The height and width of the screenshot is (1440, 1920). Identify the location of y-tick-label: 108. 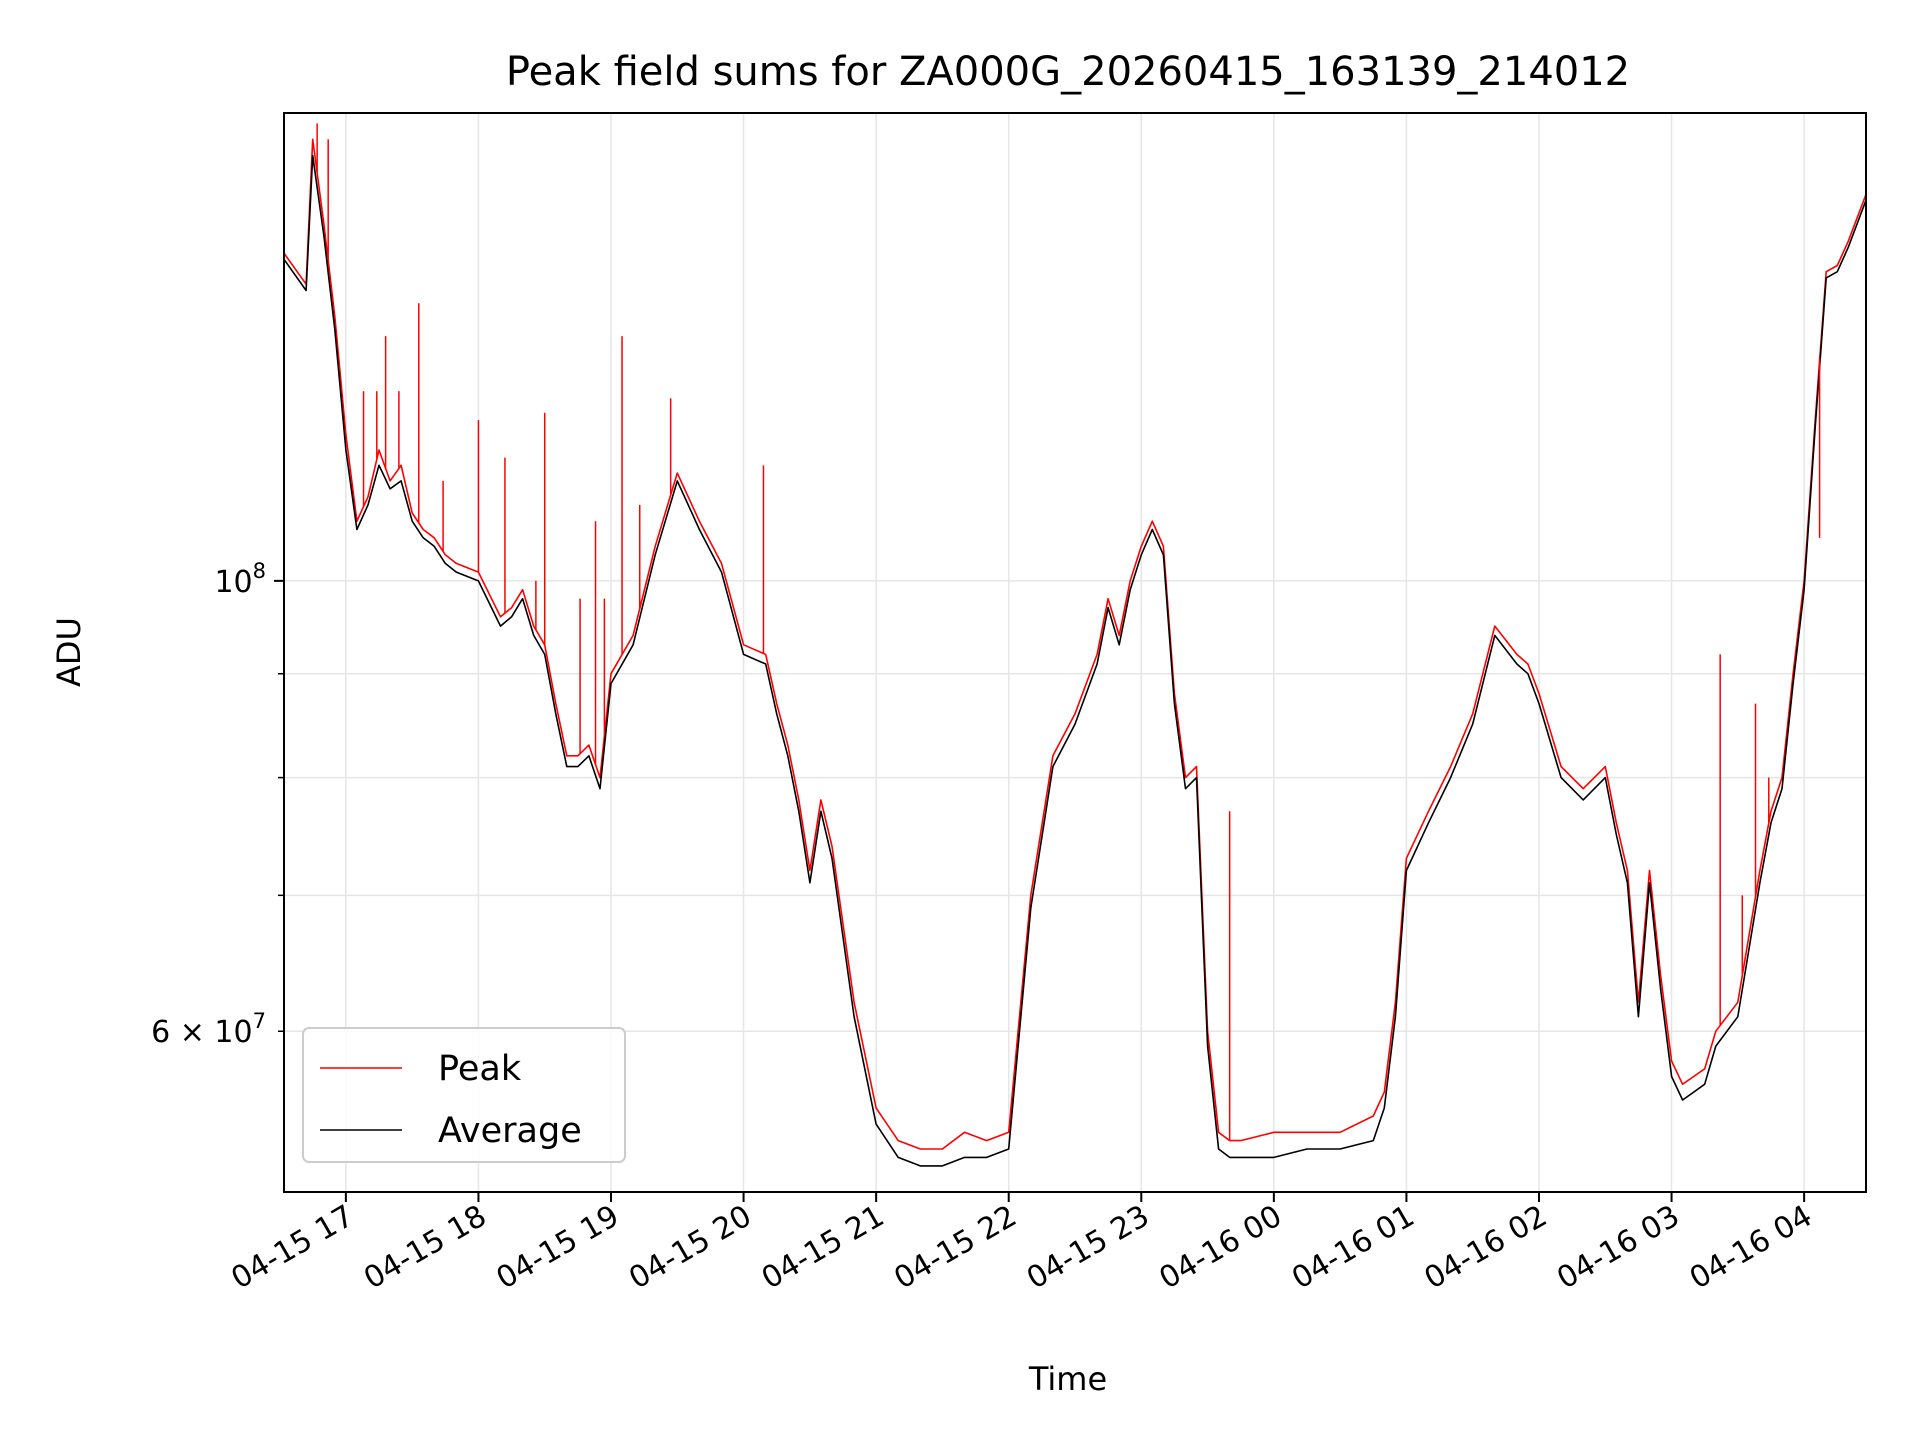
(240, 579).